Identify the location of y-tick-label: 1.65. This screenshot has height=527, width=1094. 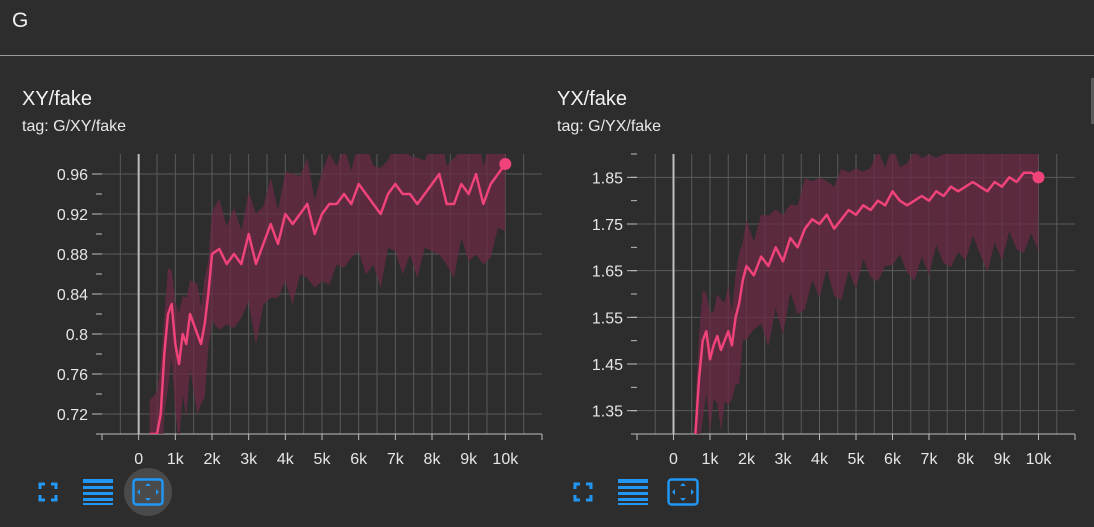
(607, 272).